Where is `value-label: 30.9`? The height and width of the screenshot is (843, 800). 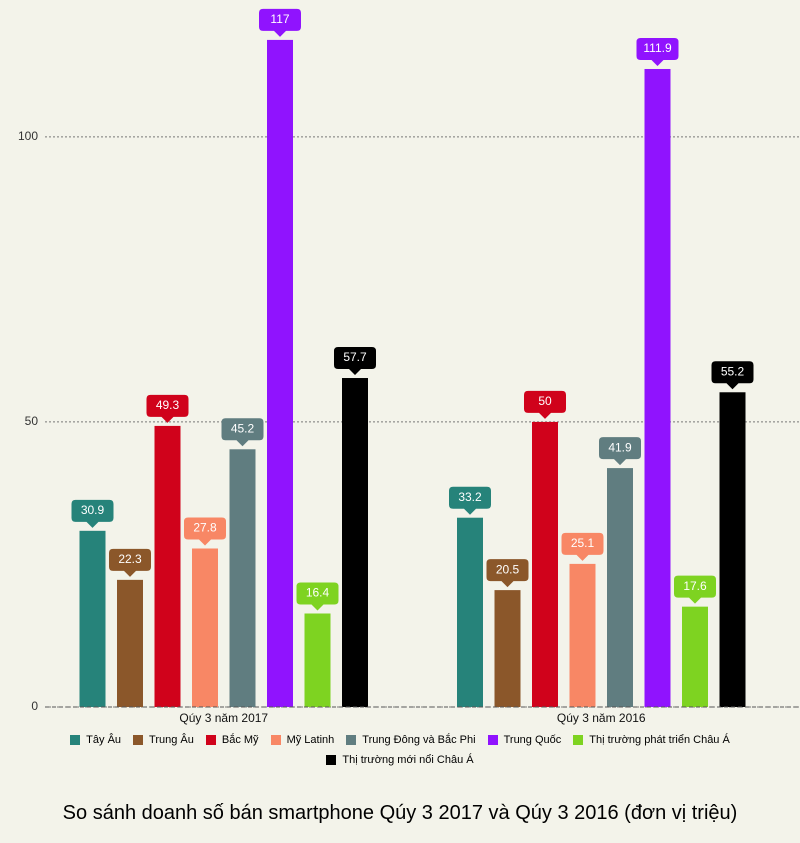 value-label: 30.9 is located at coordinates (93, 510).